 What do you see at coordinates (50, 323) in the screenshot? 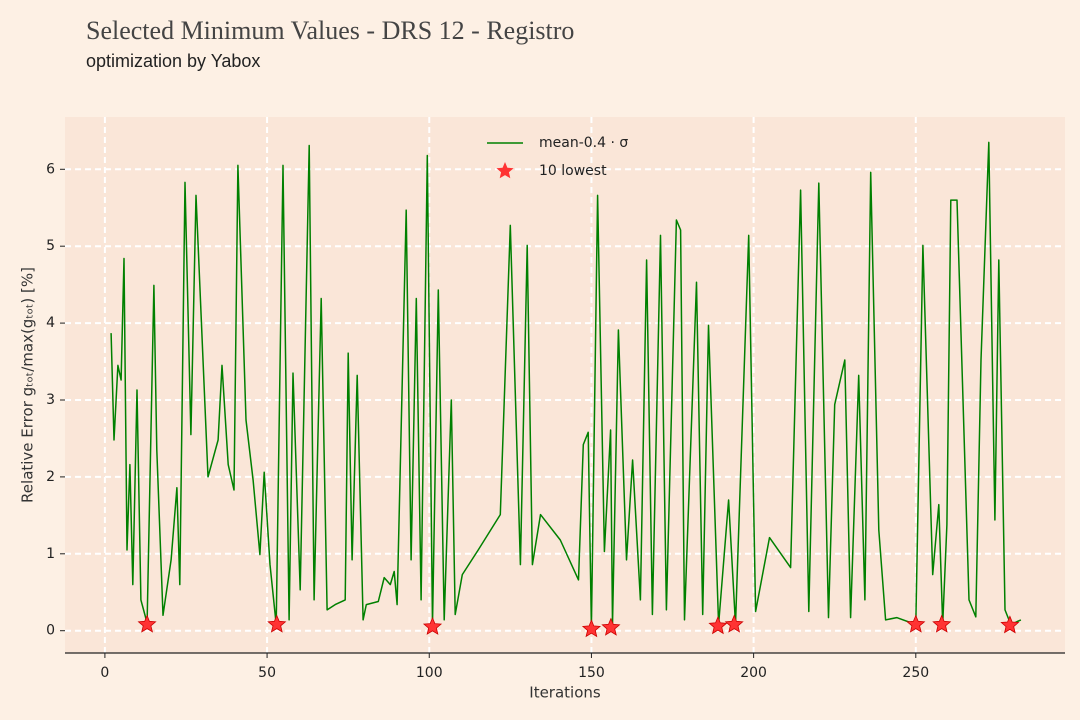
I see `y-tick-label: 4` at bounding box center [50, 323].